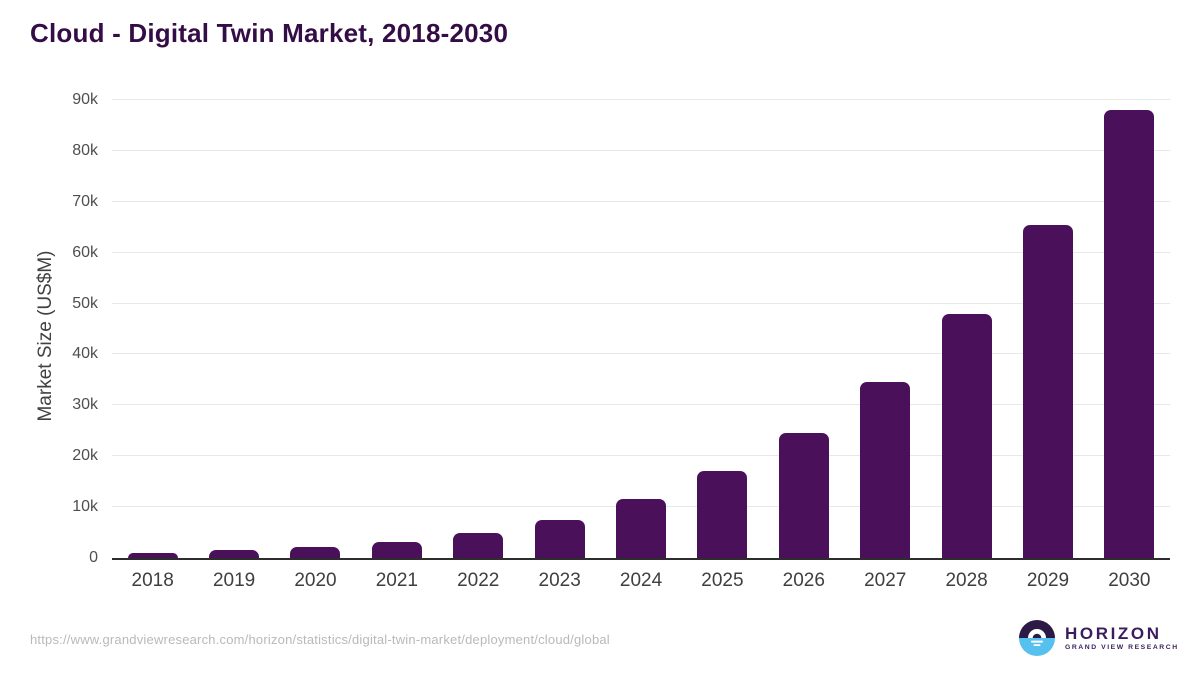 The width and height of the screenshot is (1200, 675). Describe the element at coordinates (269, 33) in the screenshot. I see `chart-title: Cloud - Digital Twin Market, 2018-2030` at that location.